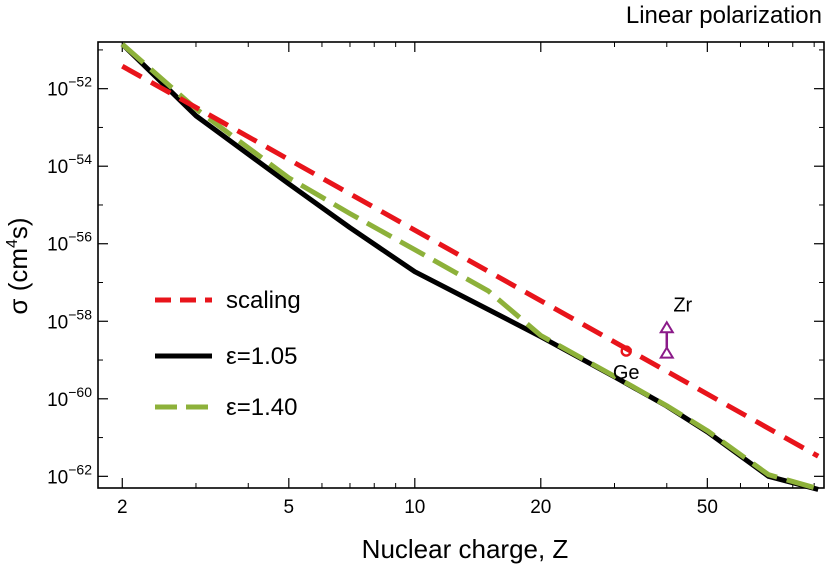 This screenshot has width=830, height=568. Describe the element at coordinates (263, 300) in the screenshot. I see `legend-label-0: scaling` at that location.